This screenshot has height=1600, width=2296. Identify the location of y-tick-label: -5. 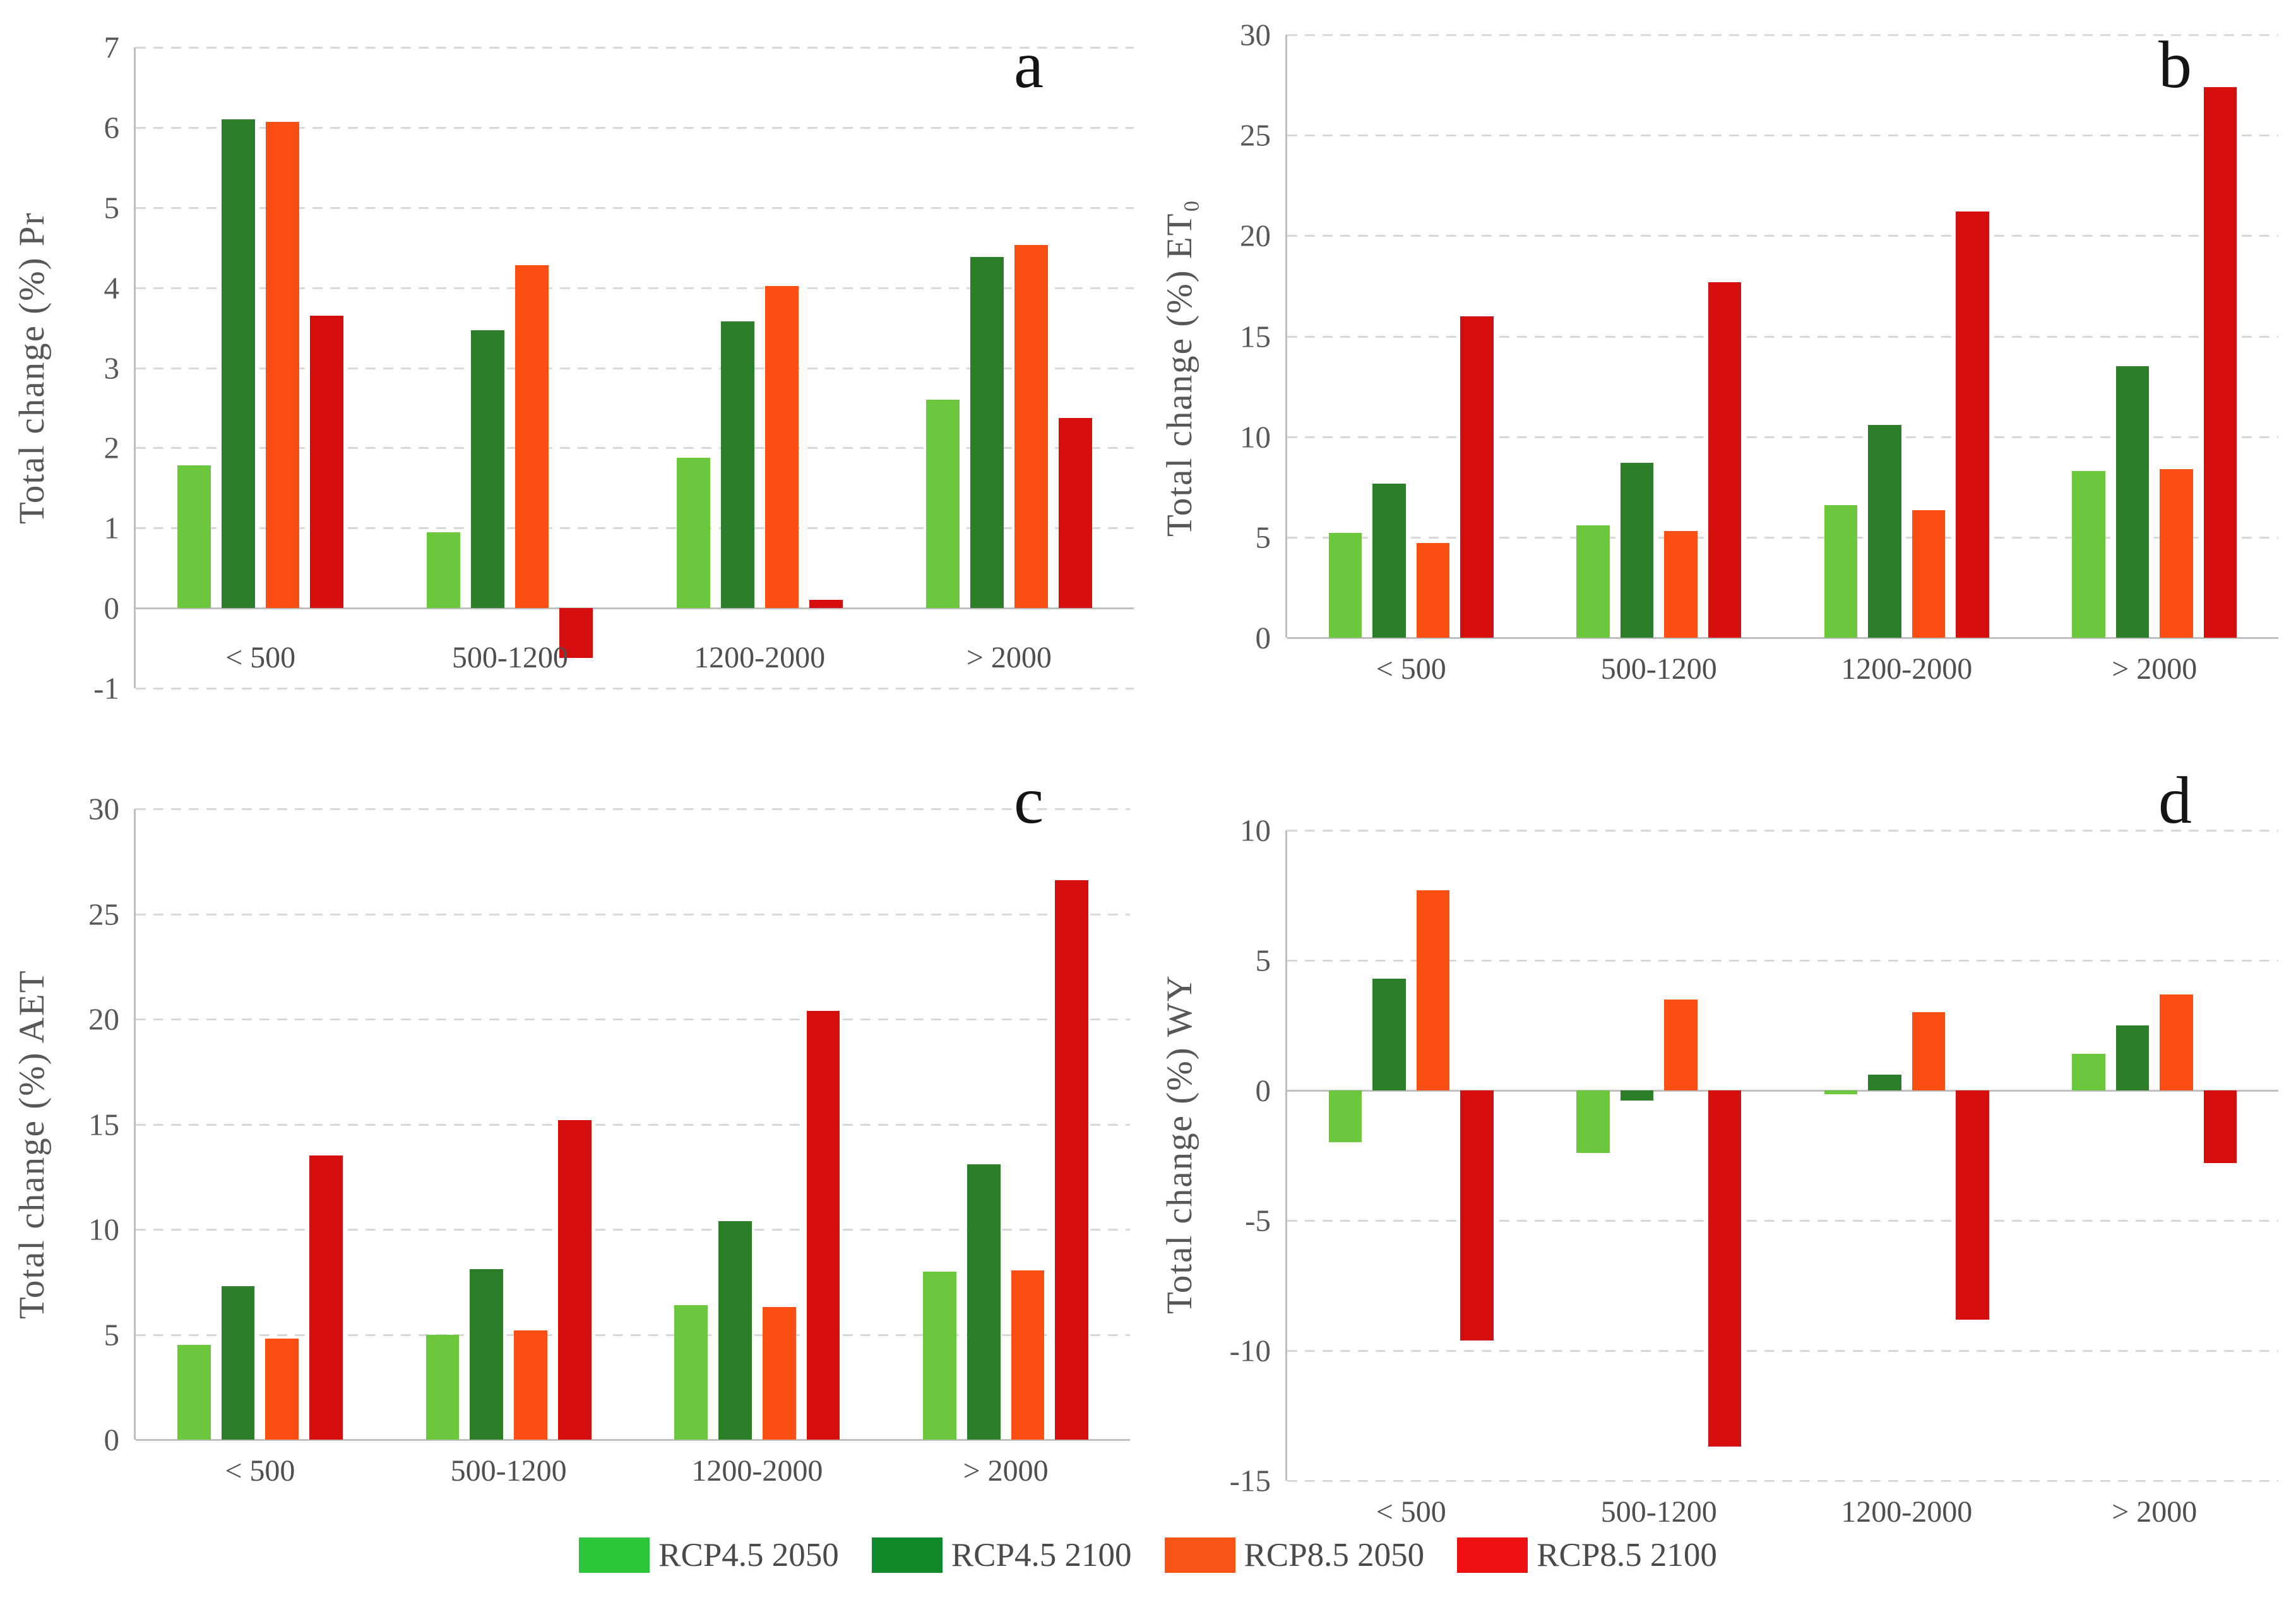
(1258, 1220).